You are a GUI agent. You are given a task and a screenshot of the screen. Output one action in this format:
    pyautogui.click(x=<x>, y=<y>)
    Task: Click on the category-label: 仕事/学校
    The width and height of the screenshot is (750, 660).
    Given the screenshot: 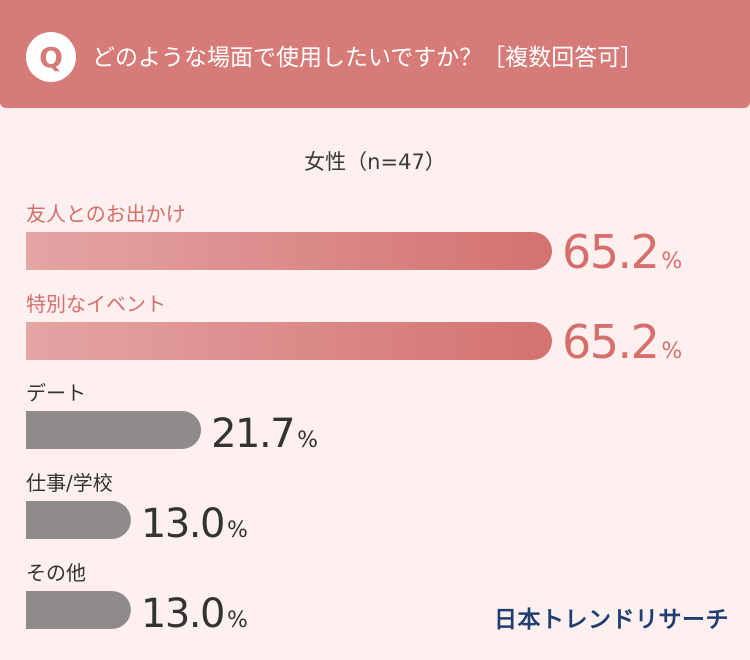 What is the action you would take?
    pyautogui.click(x=69, y=483)
    